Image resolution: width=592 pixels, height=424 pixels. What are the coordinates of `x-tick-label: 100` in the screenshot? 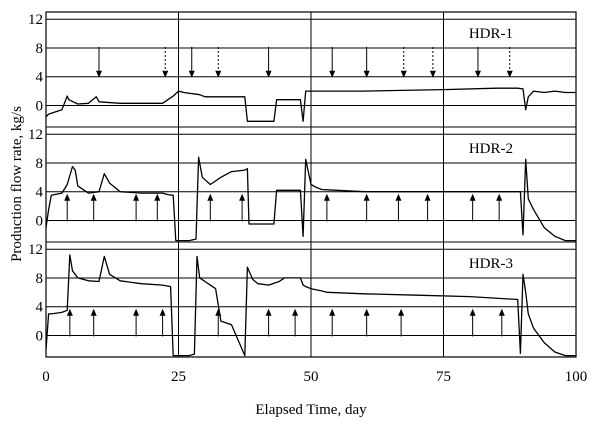 It's located at (576, 377).